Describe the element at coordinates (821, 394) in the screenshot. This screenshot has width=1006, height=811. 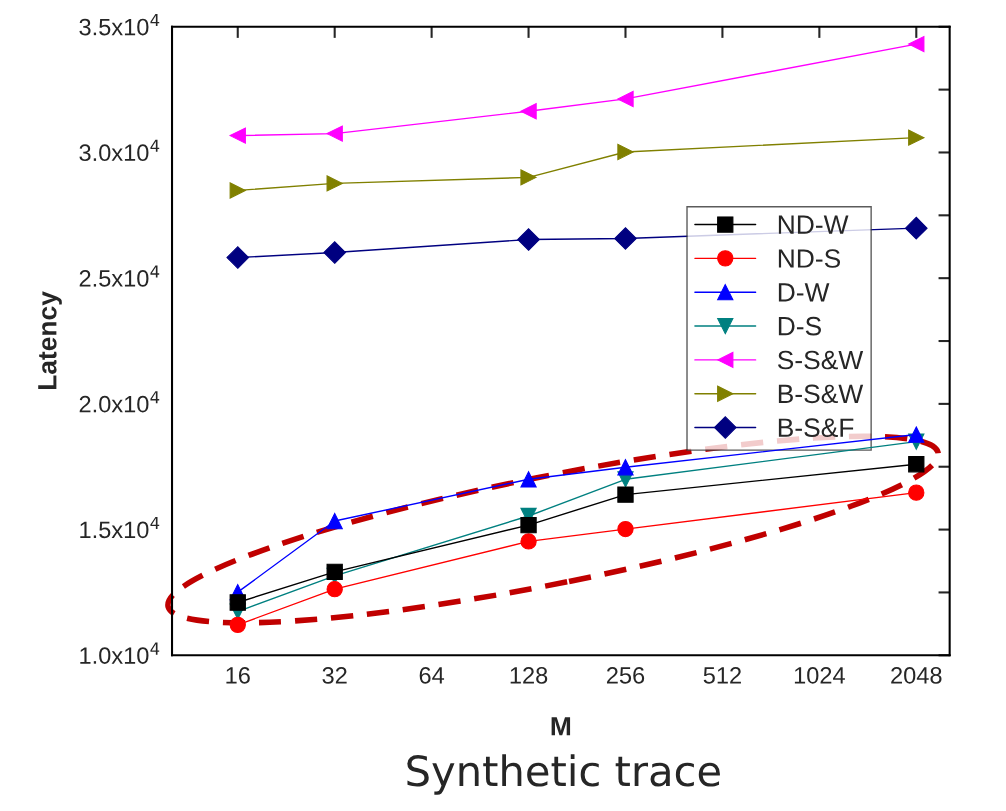
I see `legend-label: B-S&W` at that location.